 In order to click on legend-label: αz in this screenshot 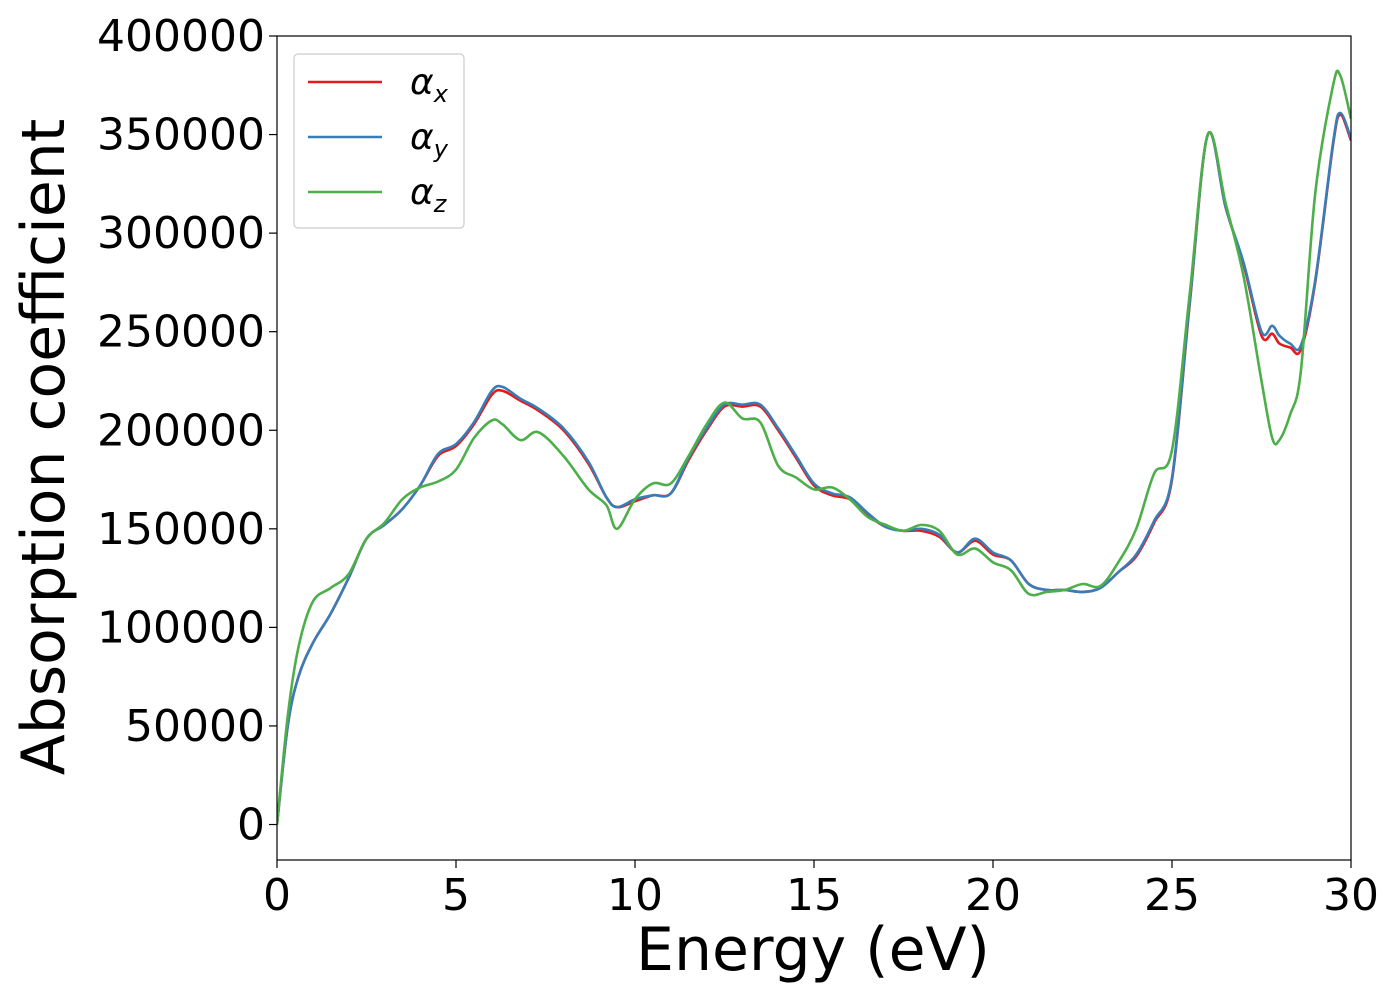, I will do `click(429, 195)`.